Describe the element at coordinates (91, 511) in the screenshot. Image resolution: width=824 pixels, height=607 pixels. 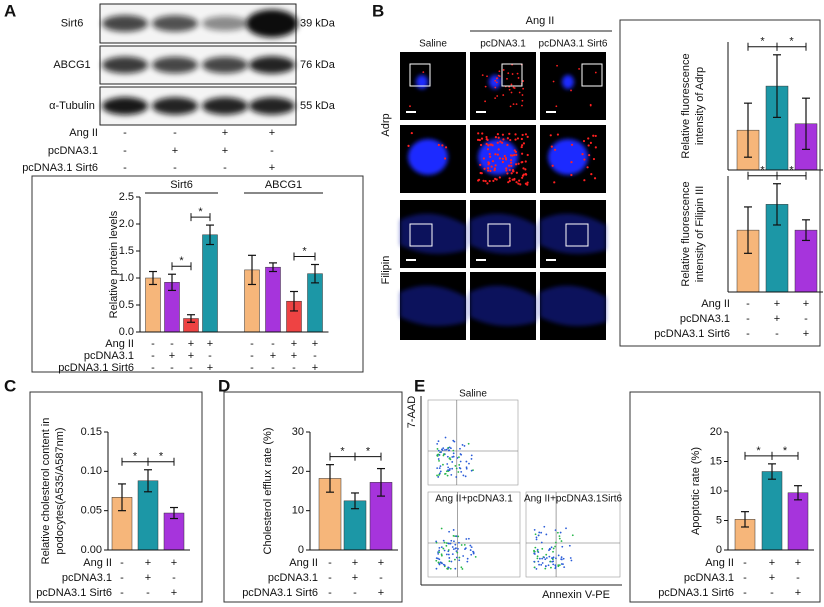
I see `y-tick-label: 0.05` at that location.